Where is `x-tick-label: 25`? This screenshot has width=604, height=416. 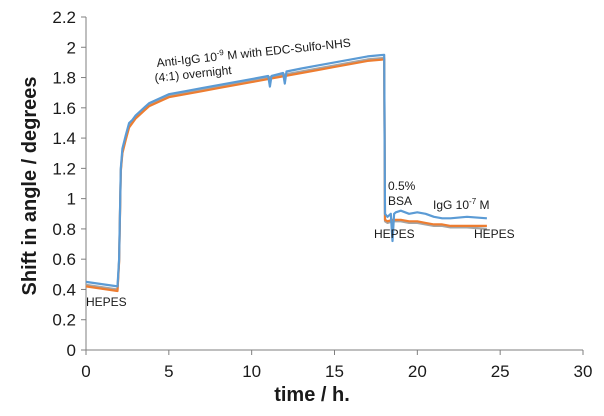 x-tick-label: 25 is located at coordinates (500, 371).